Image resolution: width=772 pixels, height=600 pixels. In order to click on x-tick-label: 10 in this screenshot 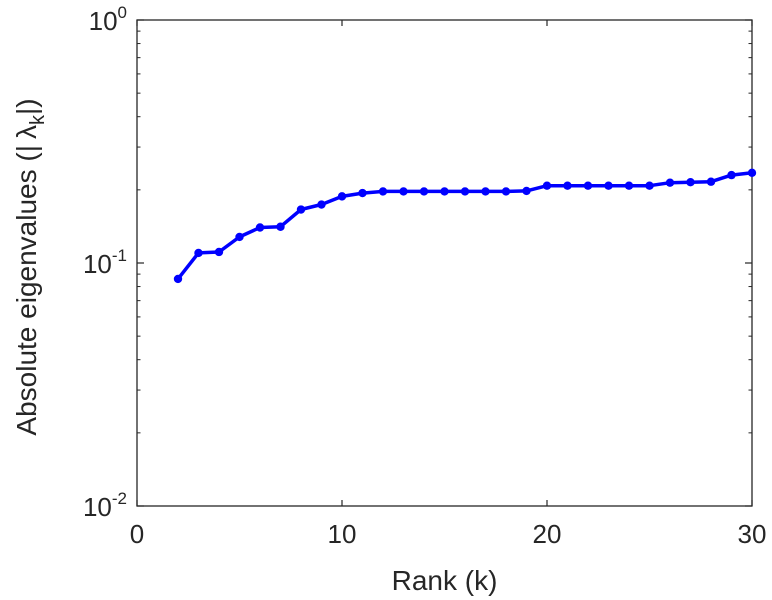, I will do `click(342, 534)`.